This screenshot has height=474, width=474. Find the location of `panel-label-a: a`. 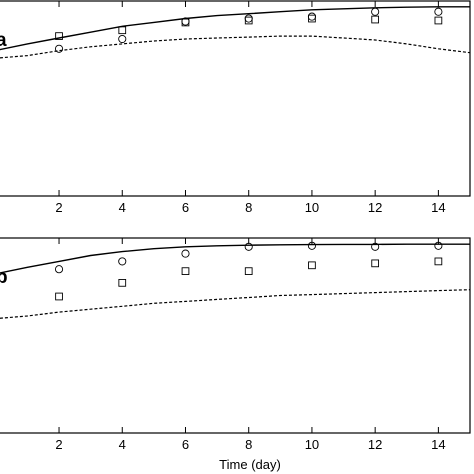

panel-label-a: a is located at coordinates (3, 40).